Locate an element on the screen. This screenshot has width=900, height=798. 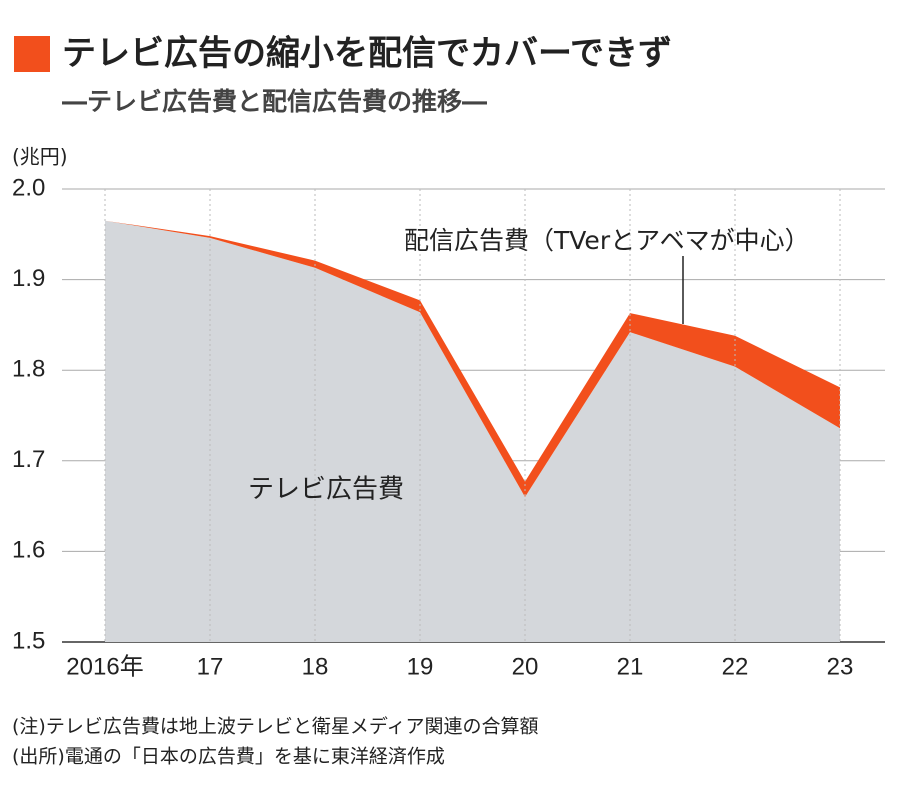
x-tick-label: 2016年 is located at coordinates (104, 666).